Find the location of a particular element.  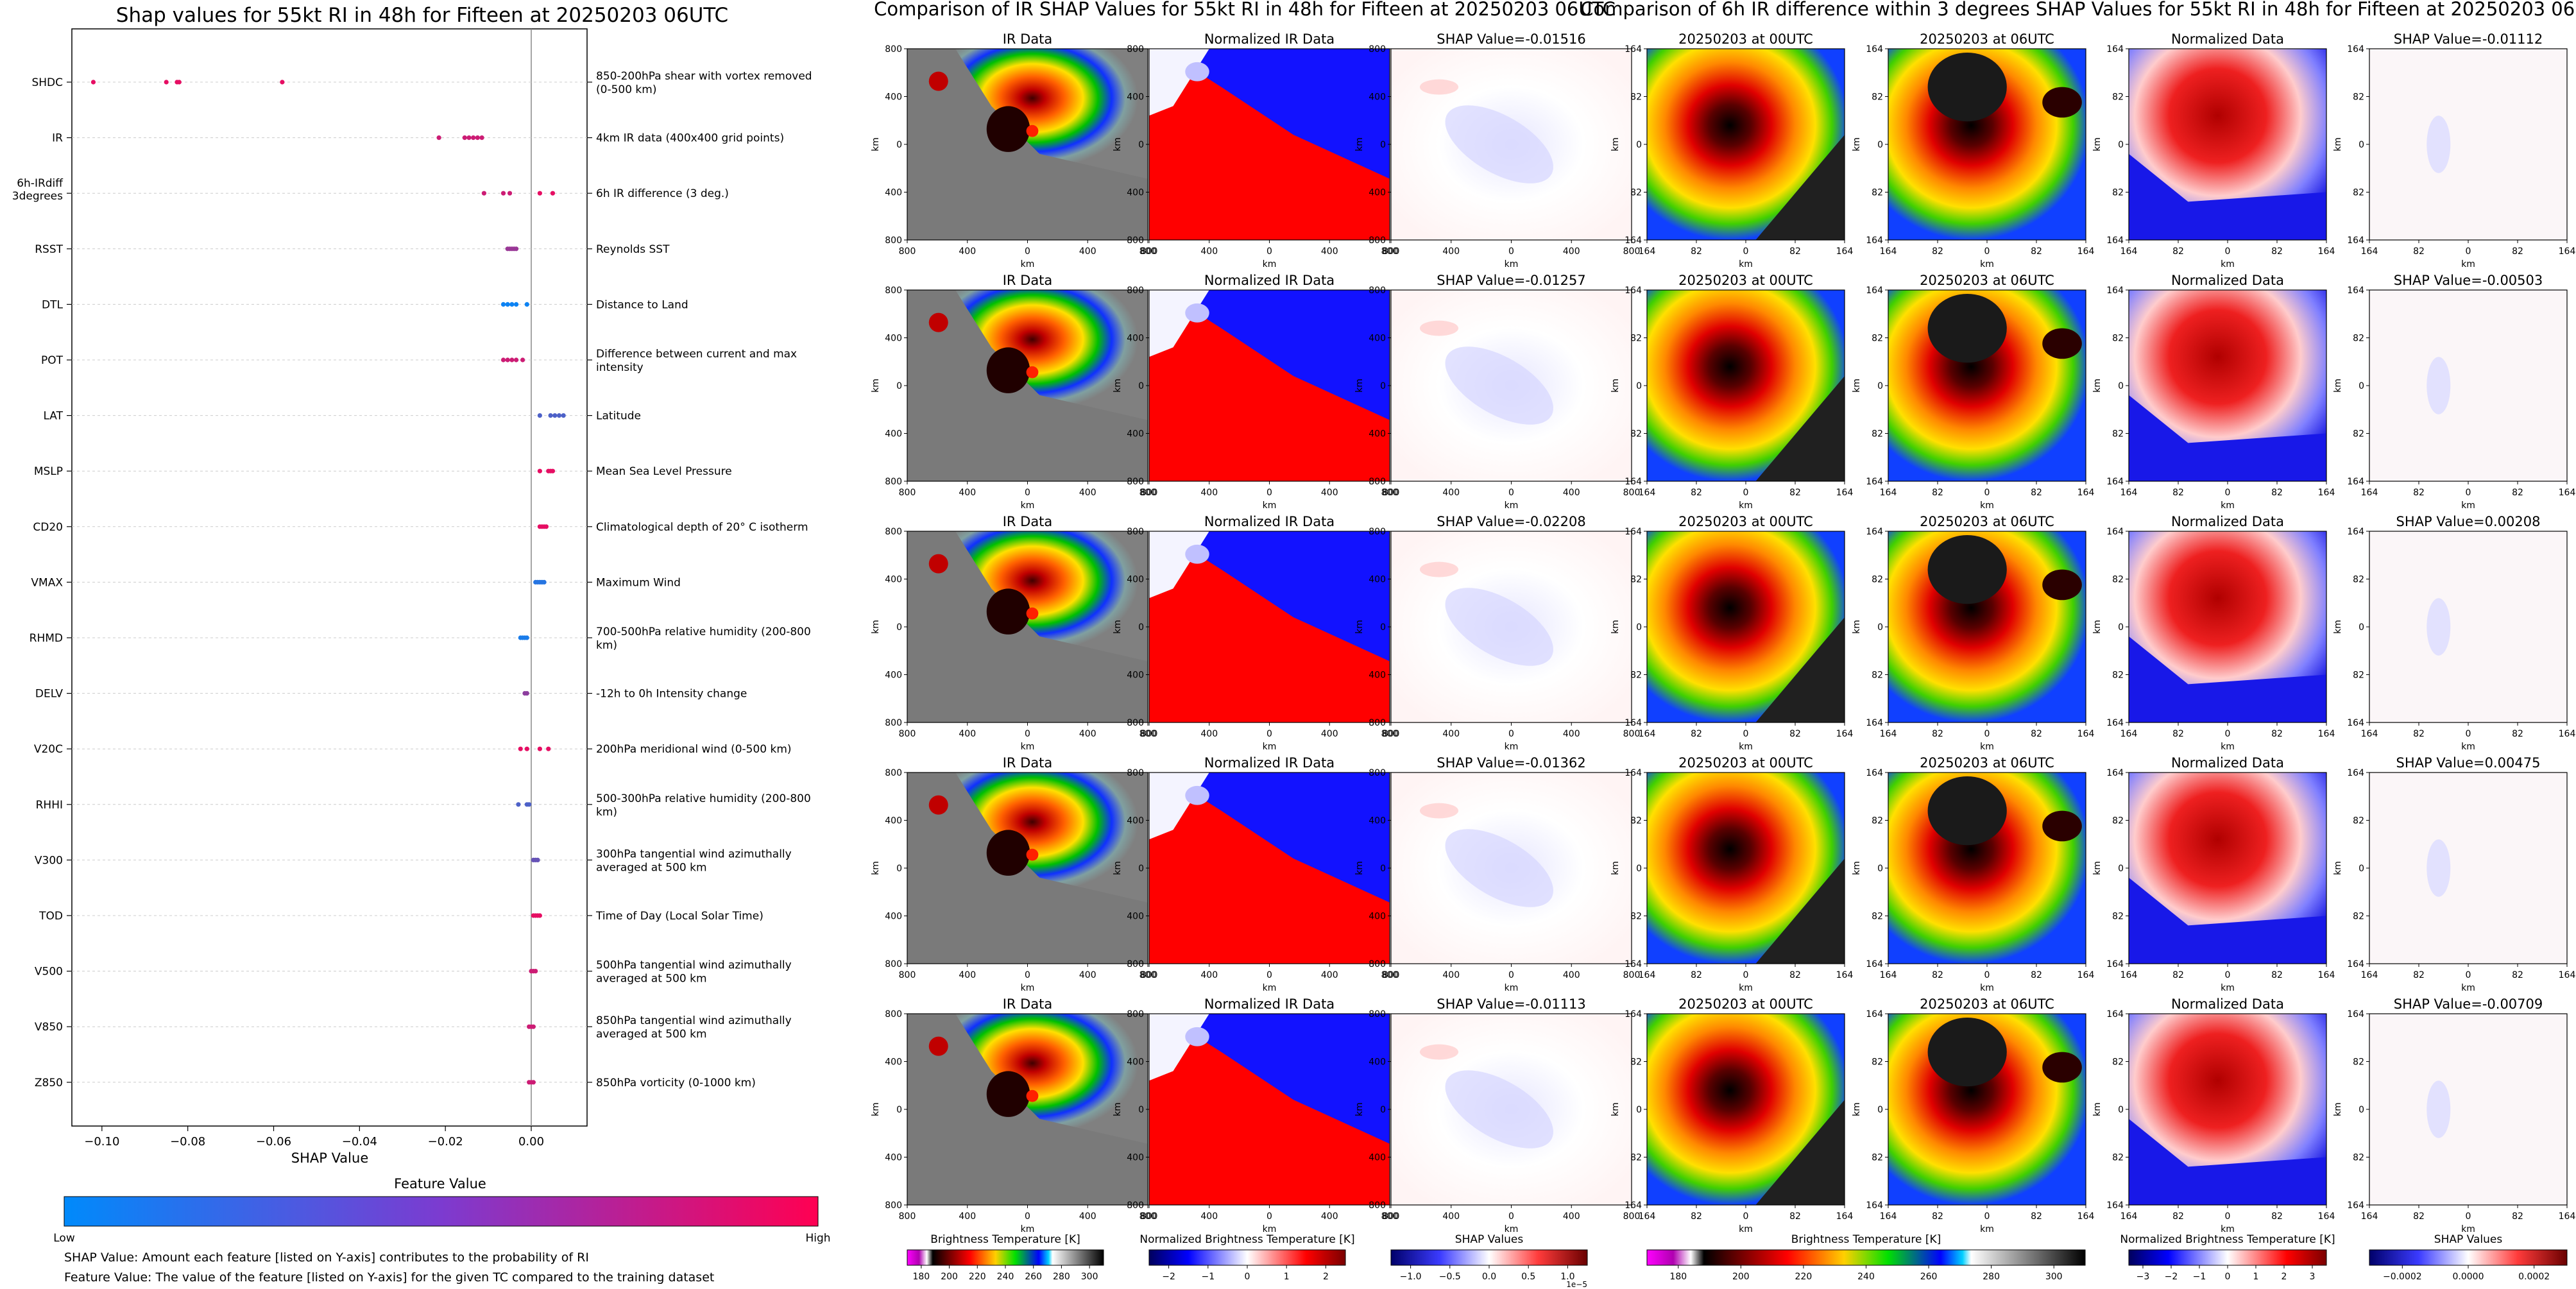

panel-title: 20250203 at 06UTC is located at coordinates (1987, 521).